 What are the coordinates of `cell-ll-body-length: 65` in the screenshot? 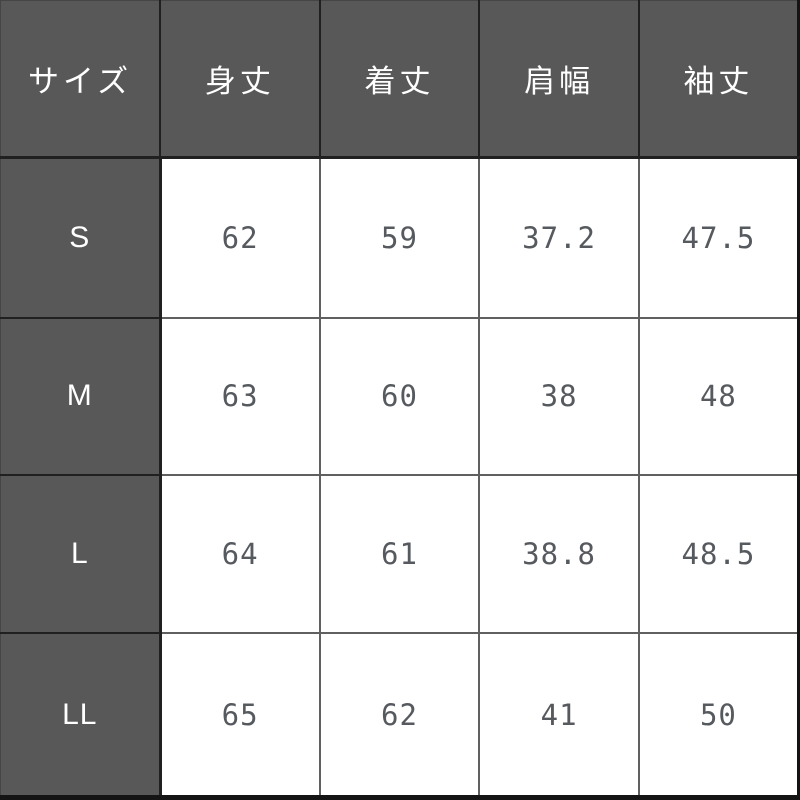 It's located at (240, 715).